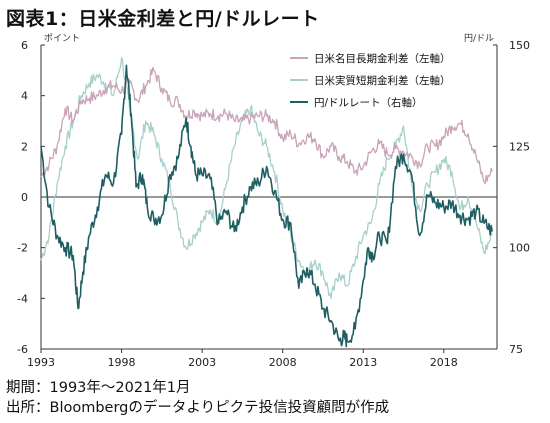 The width and height of the screenshot is (550, 423). I want to click on right-tick-label: 75, so click(516, 349).